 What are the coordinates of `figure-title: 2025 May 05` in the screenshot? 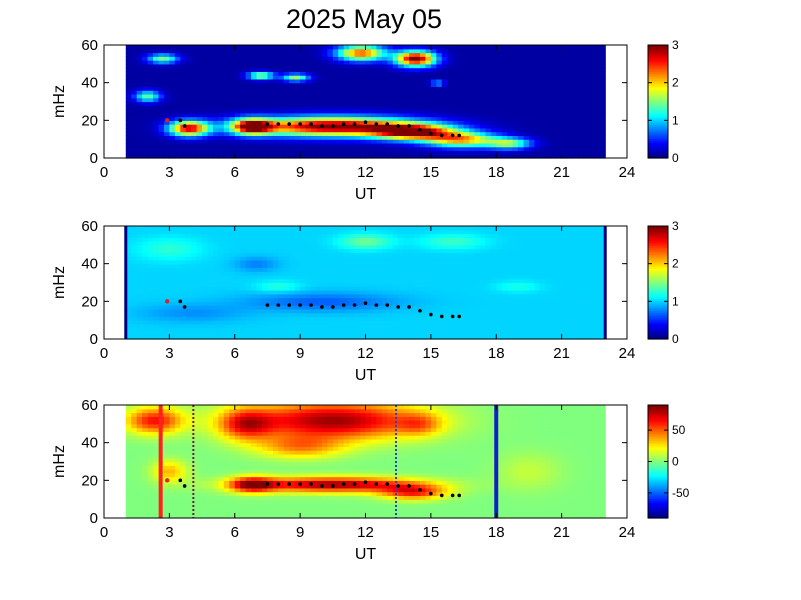 It's located at (364, 19).